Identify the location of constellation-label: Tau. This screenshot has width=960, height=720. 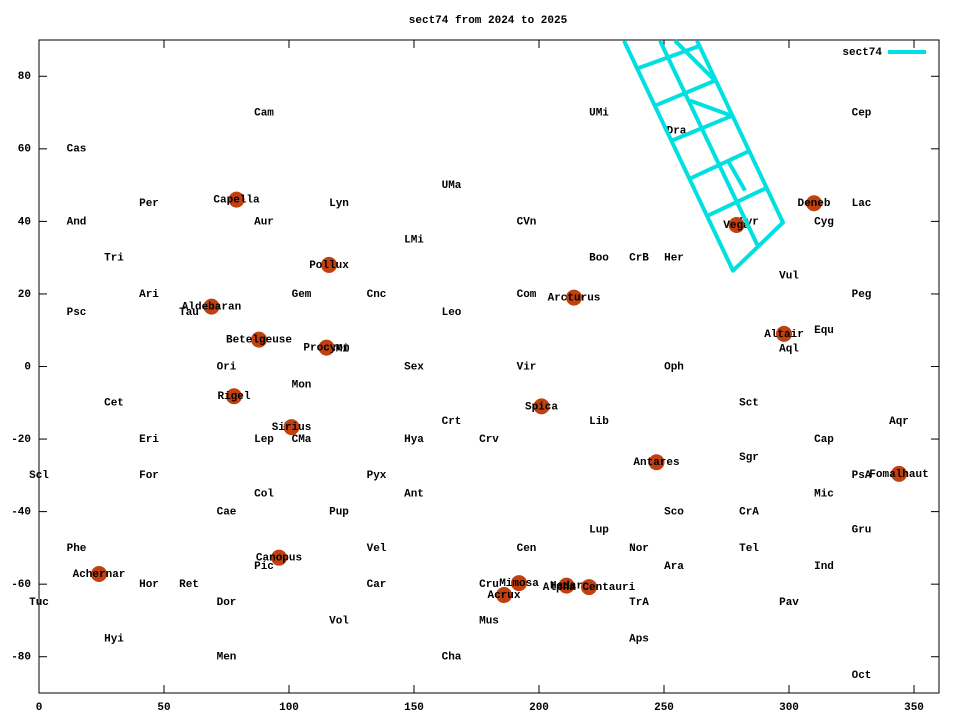
(189, 313).